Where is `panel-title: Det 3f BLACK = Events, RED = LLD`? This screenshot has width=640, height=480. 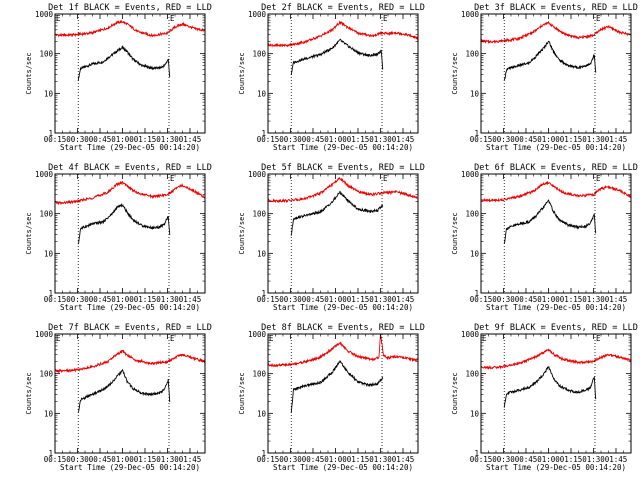
panel-title: Det 3f BLACK = Events, RED = LLD is located at coordinates (556, 8).